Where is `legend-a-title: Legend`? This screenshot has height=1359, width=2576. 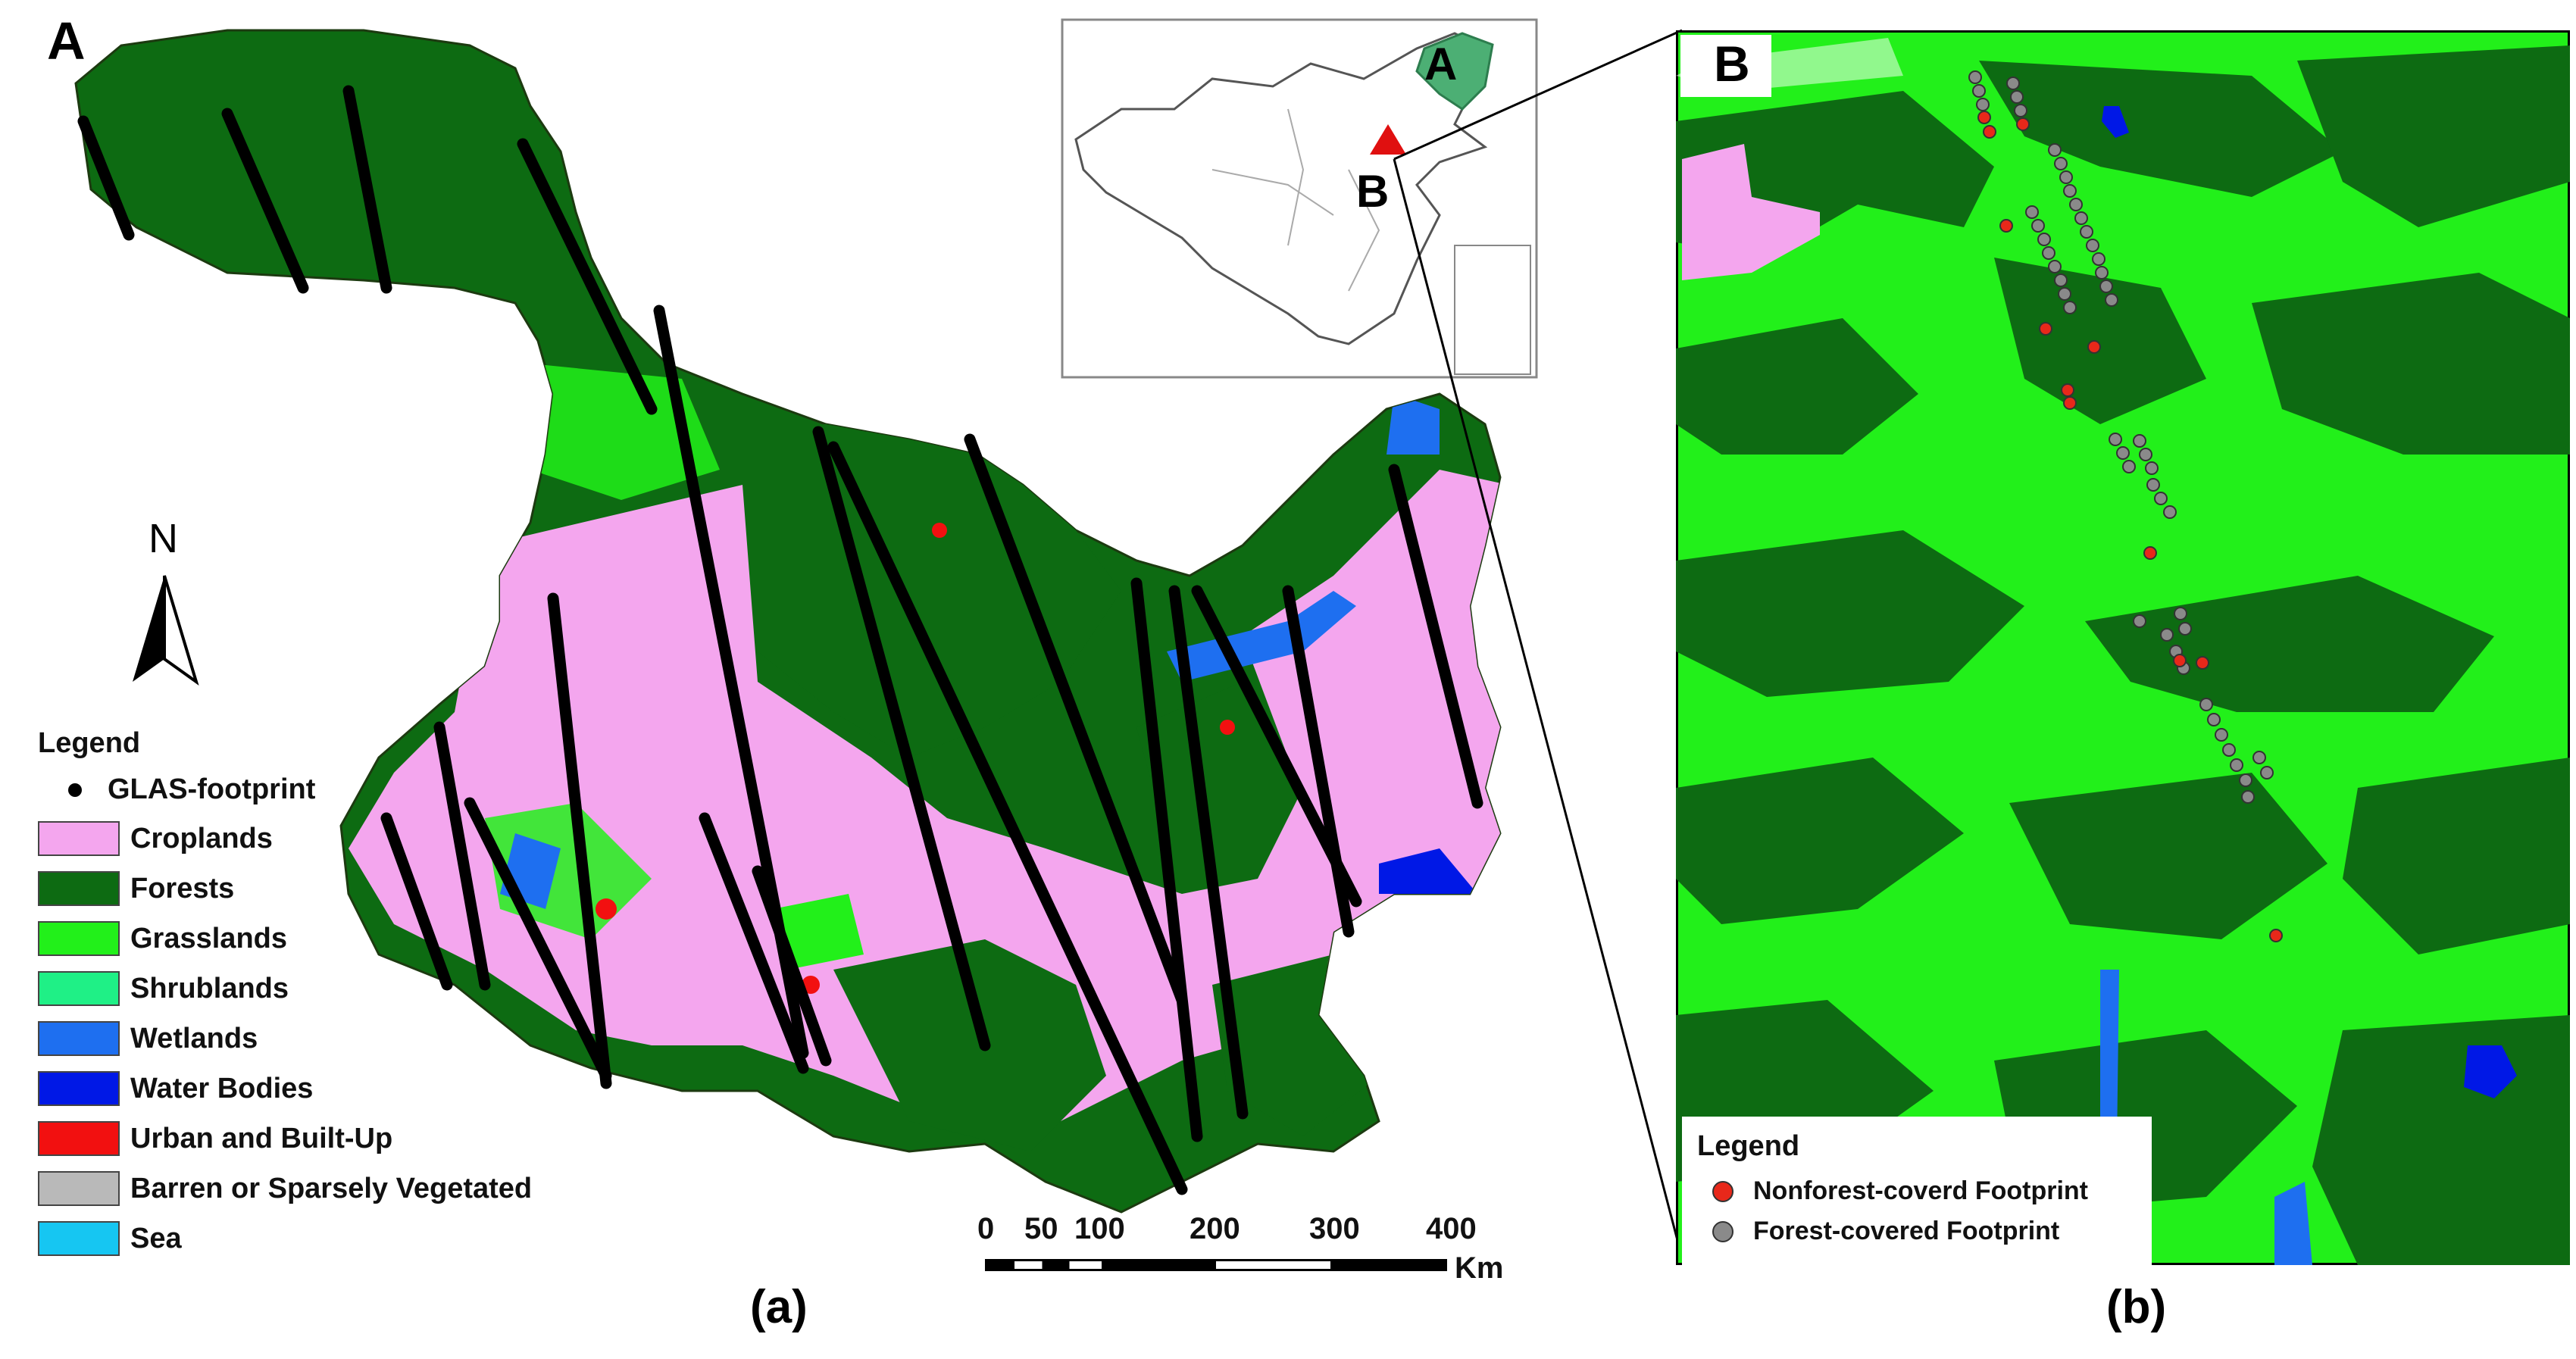 legend-a-title: Legend is located at coordinates (89, 743).